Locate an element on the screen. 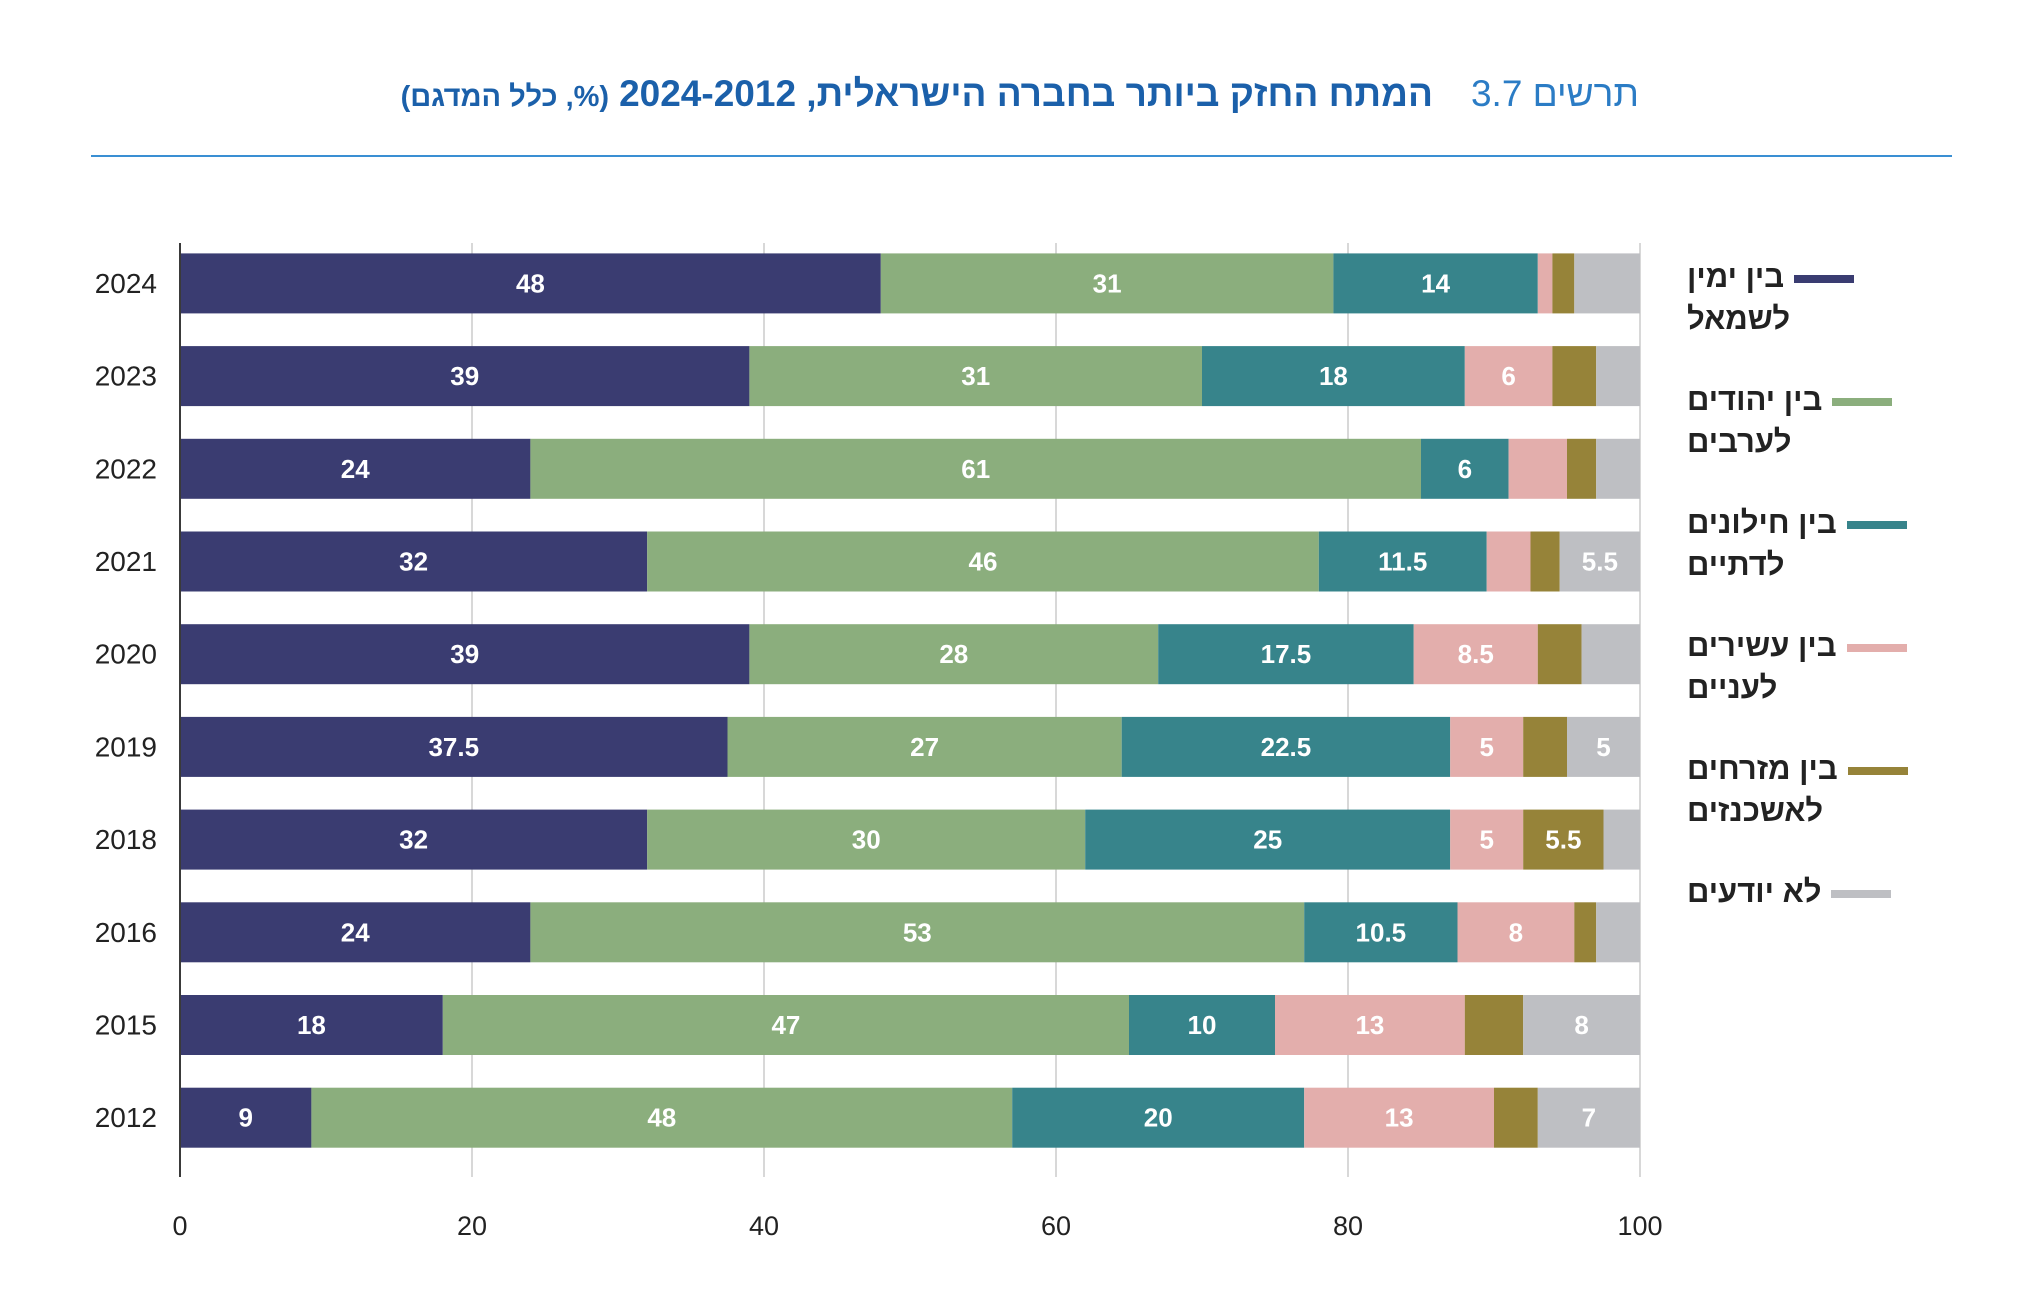  bar-row: 37.5 27 22.5 5 5 is located at coordinates (910, 746).